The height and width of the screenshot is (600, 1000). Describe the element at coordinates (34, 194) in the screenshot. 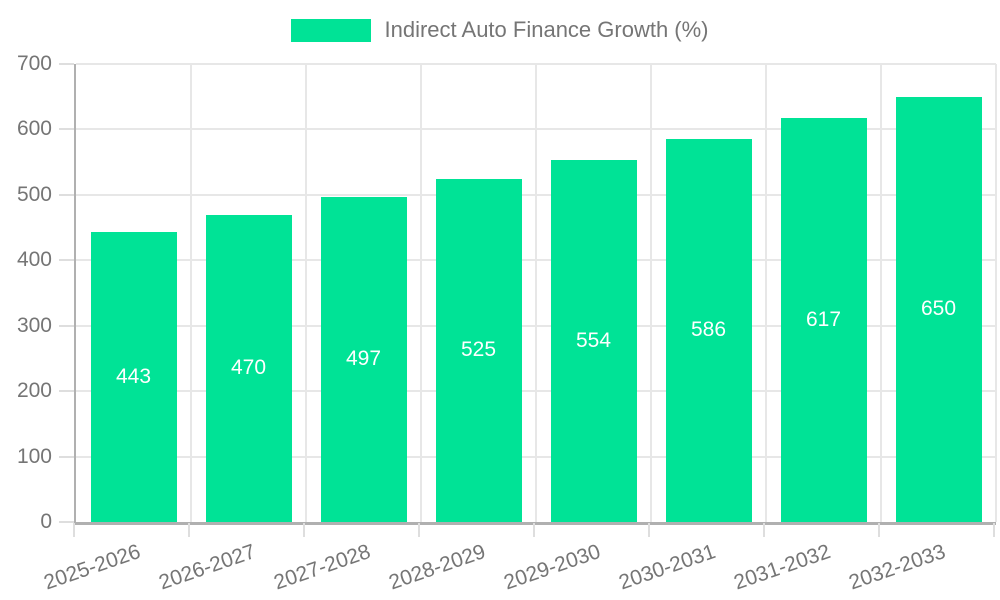

I see `y-tick-label: 500` at that location.